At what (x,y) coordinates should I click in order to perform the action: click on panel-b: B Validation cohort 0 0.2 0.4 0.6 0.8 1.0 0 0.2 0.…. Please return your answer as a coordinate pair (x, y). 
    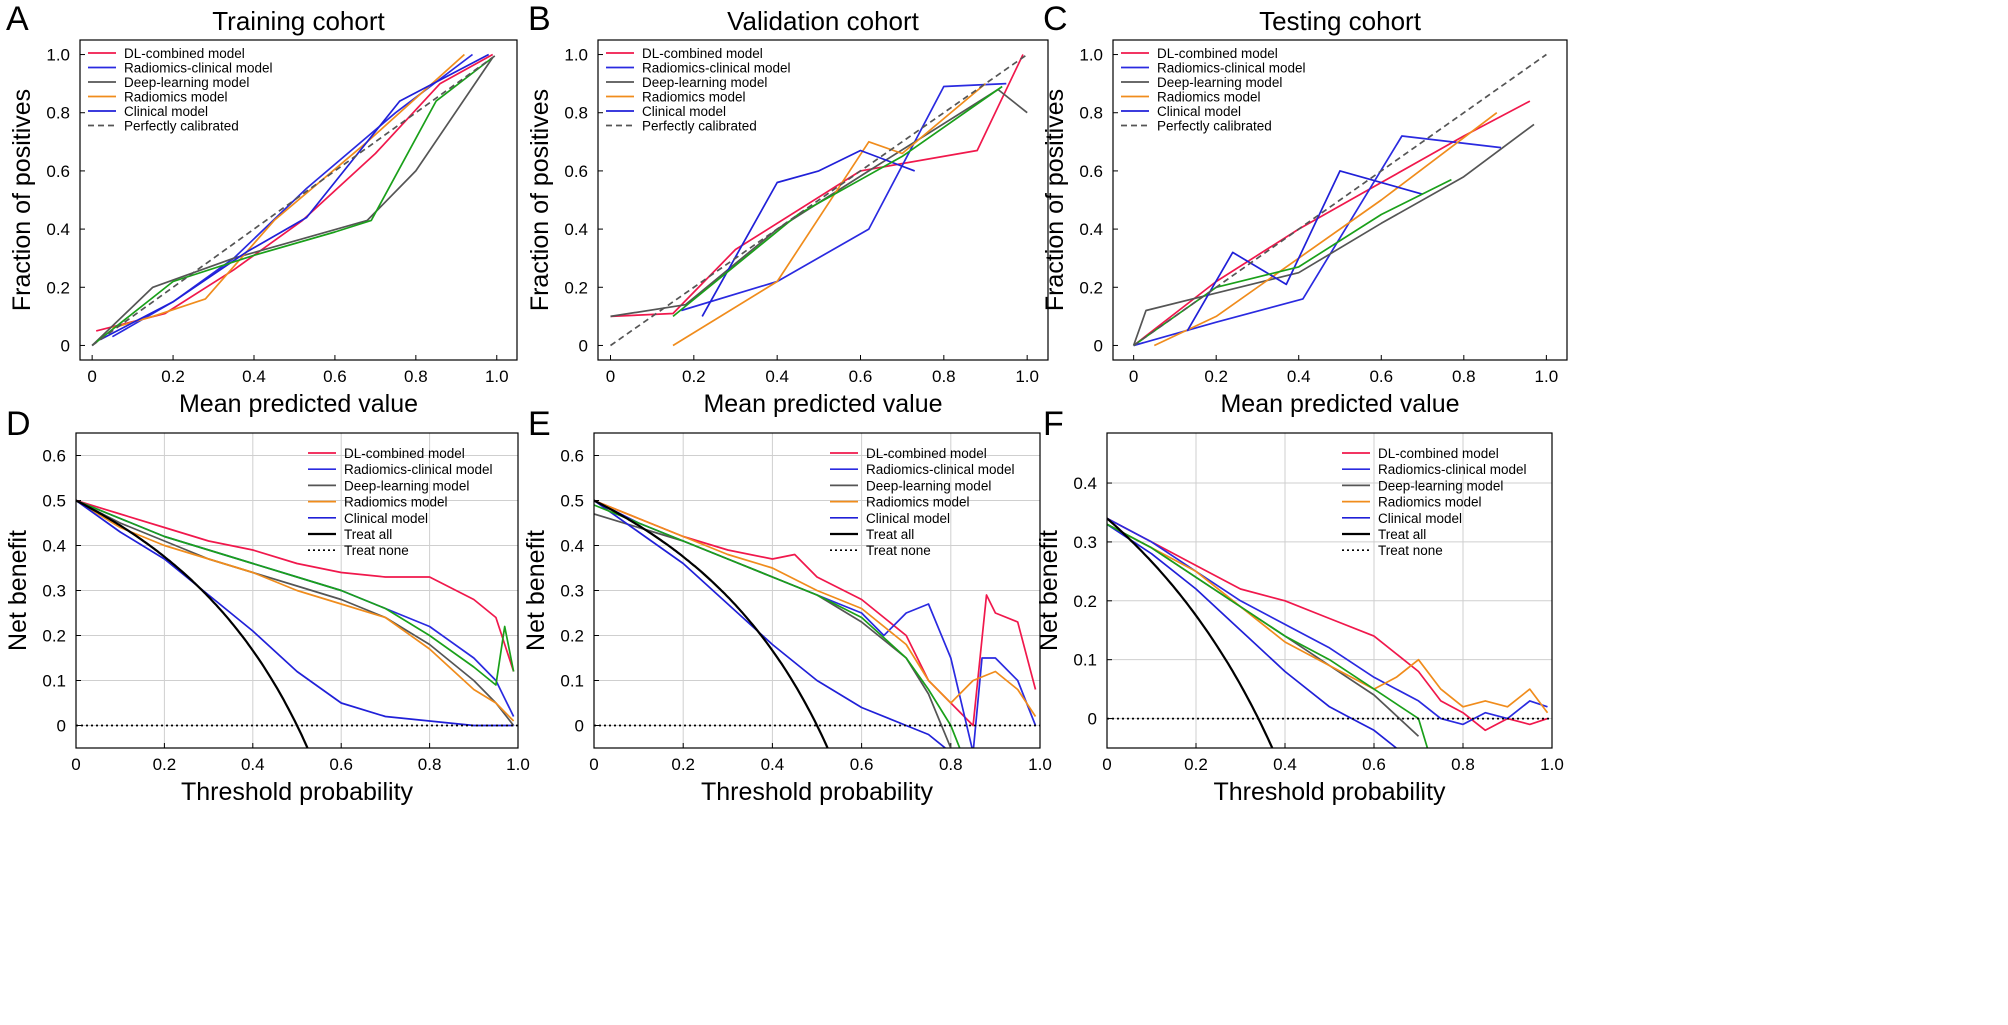
    Looking at the image, I should click on (787, 209).